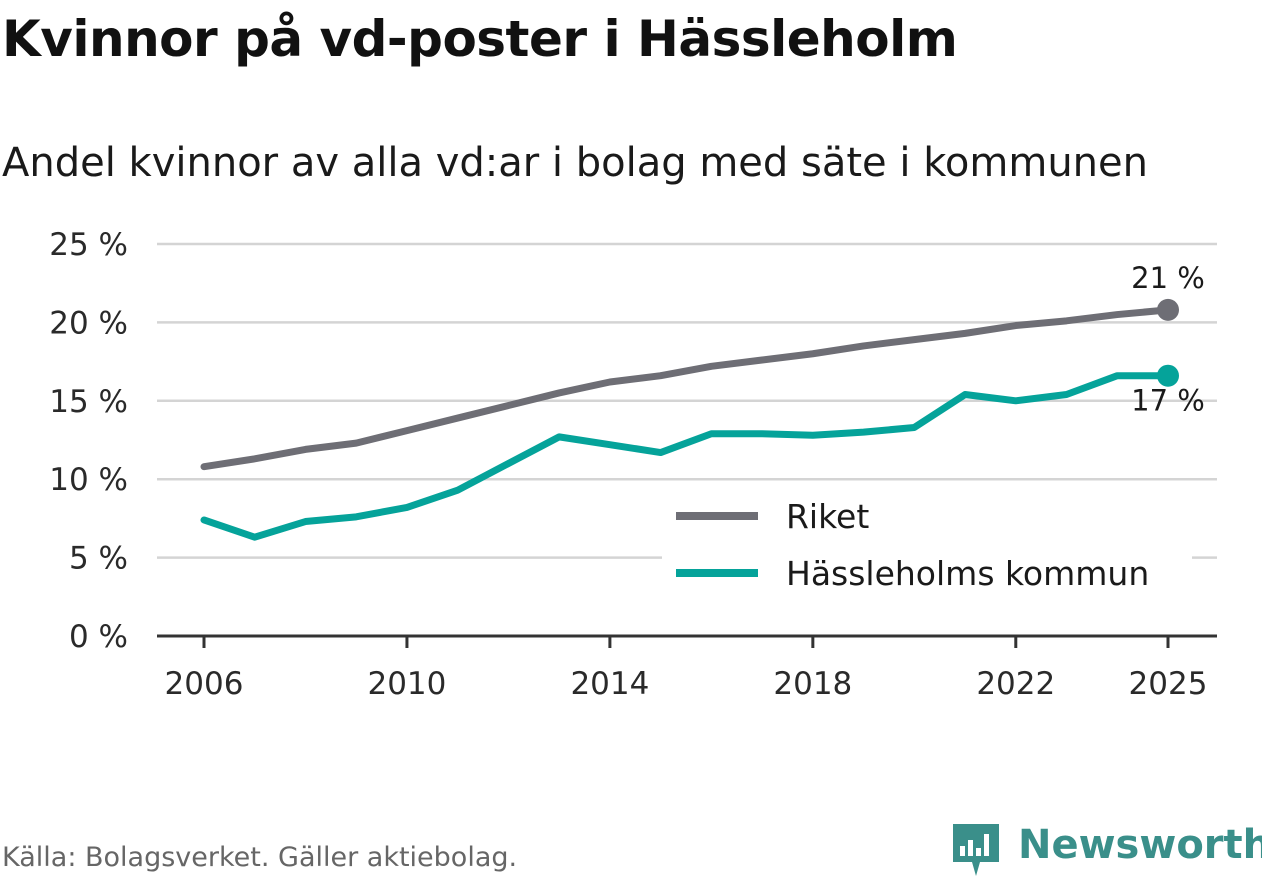  Describe the element at coordinates (827, 516) in the screenshot. I see `legend-label: Riket` at that location.